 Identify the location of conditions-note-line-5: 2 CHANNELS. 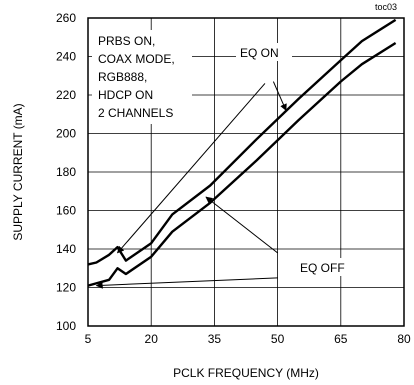
(135, 113).